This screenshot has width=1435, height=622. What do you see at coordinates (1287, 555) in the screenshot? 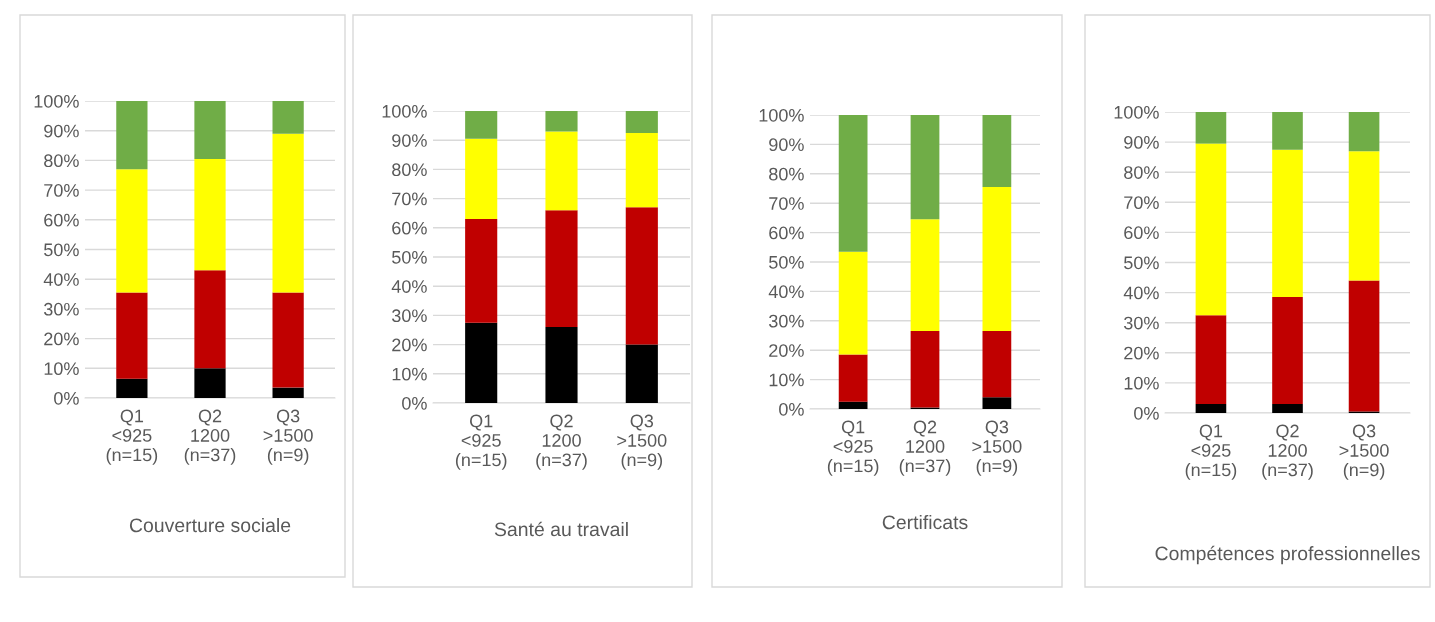
I see `text: Compétences professionnelles` at bounding box center [1287, 555].